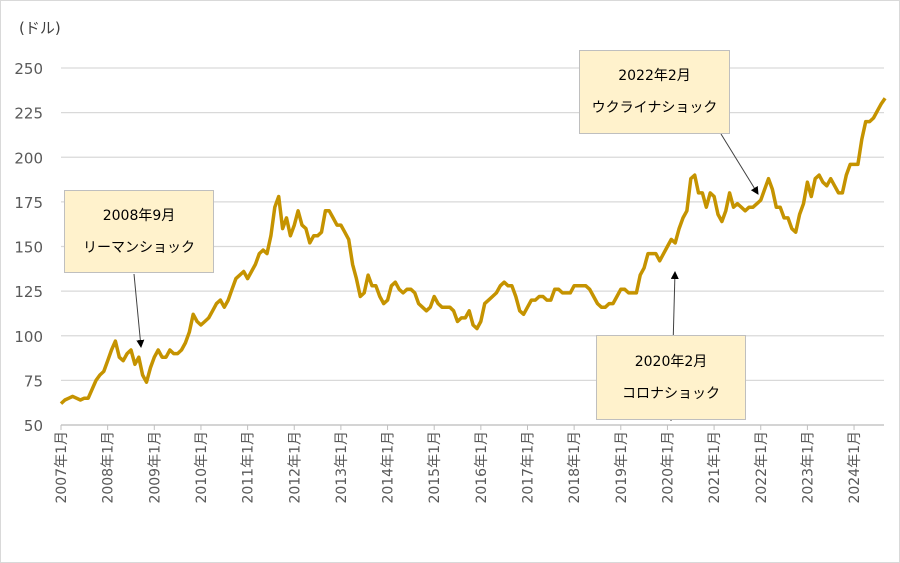 The width and height of the screenshot is (900, 563). What do you see at coordinates (28, 114) in the screenshot?
I see `y-tick-label: 225` at bounding box center [28, 114].